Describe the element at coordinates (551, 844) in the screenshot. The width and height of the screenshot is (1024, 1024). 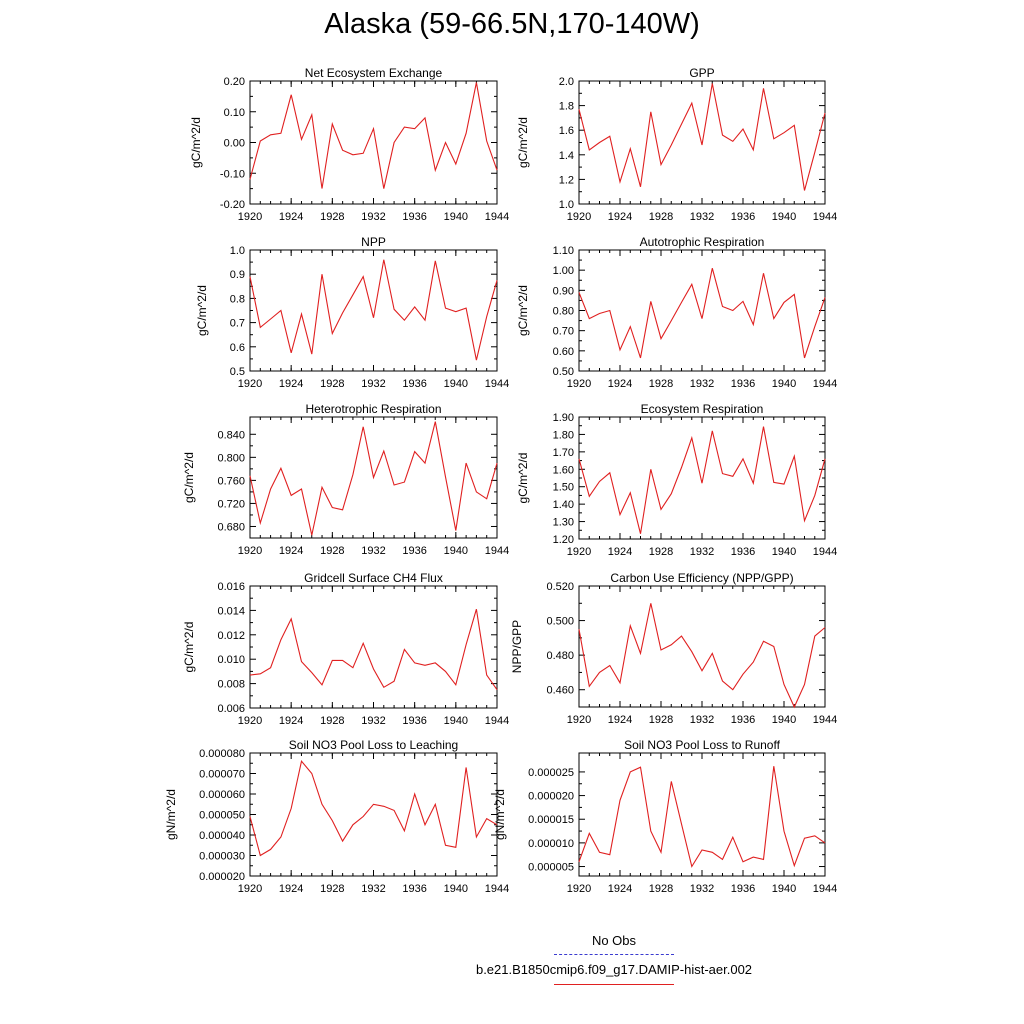
I see `y-tick-label: 0.000010` at that location.